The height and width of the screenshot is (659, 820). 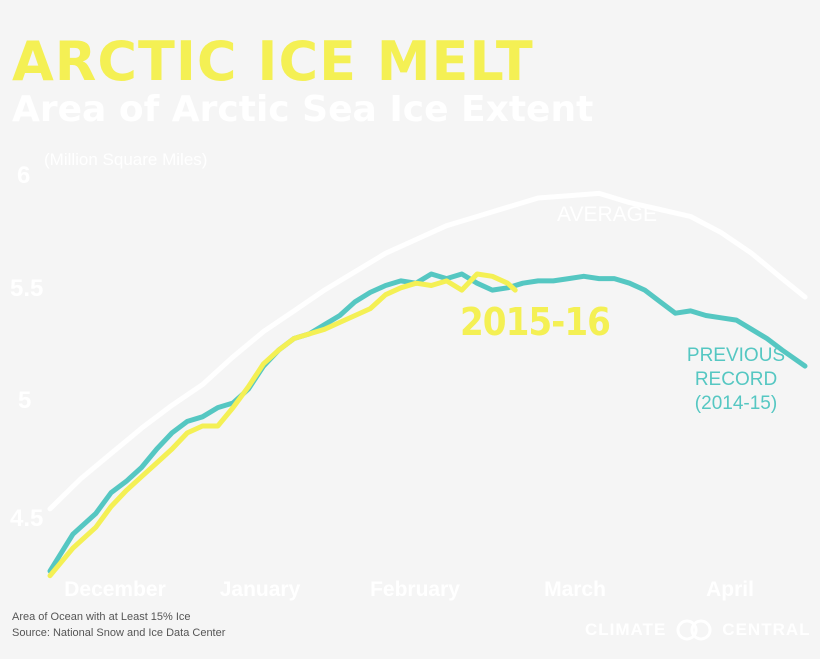 I want to click on x-tick-label: January, so click(x=260, y=589).